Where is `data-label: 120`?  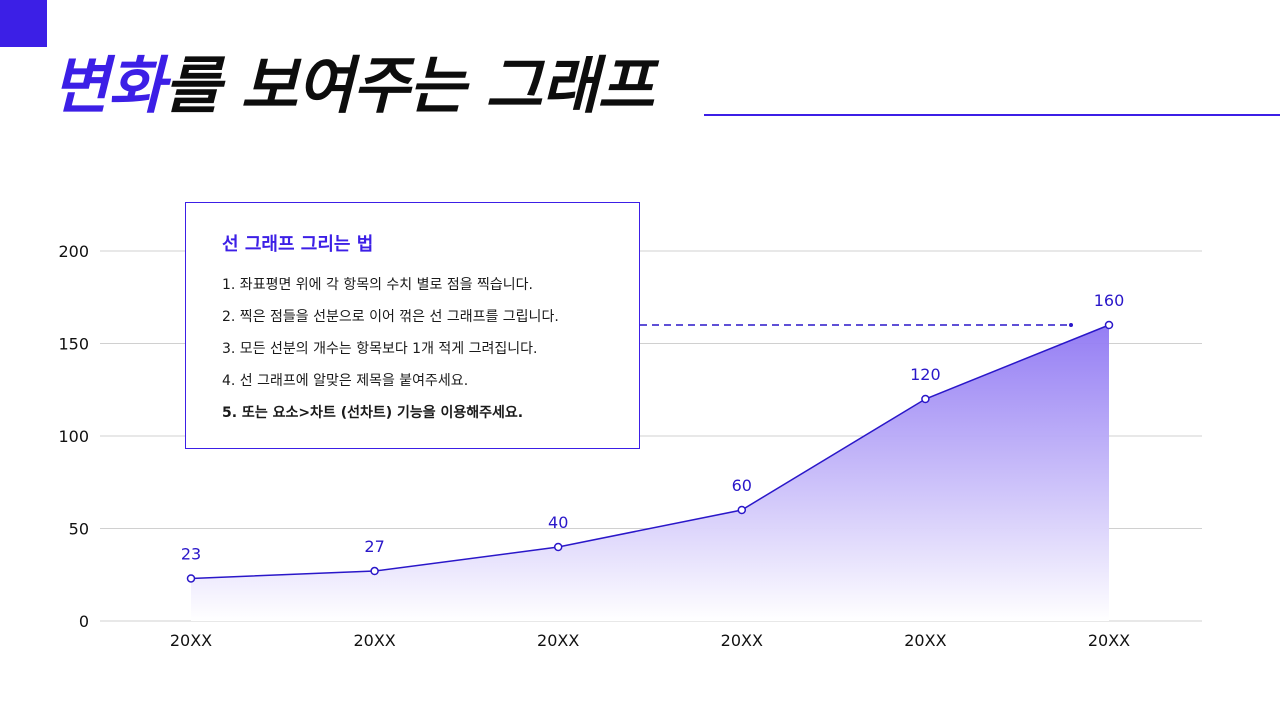 data-label: 120 is located at coordinates (925, 374).